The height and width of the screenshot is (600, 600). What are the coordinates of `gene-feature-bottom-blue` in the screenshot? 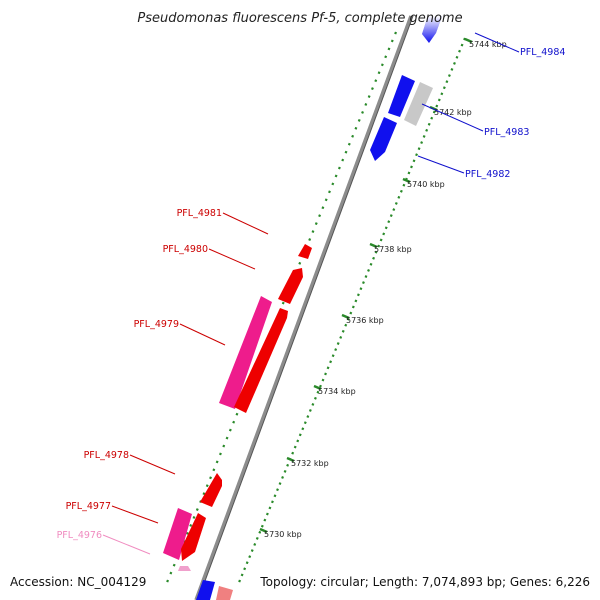 It's located at (205, 590).